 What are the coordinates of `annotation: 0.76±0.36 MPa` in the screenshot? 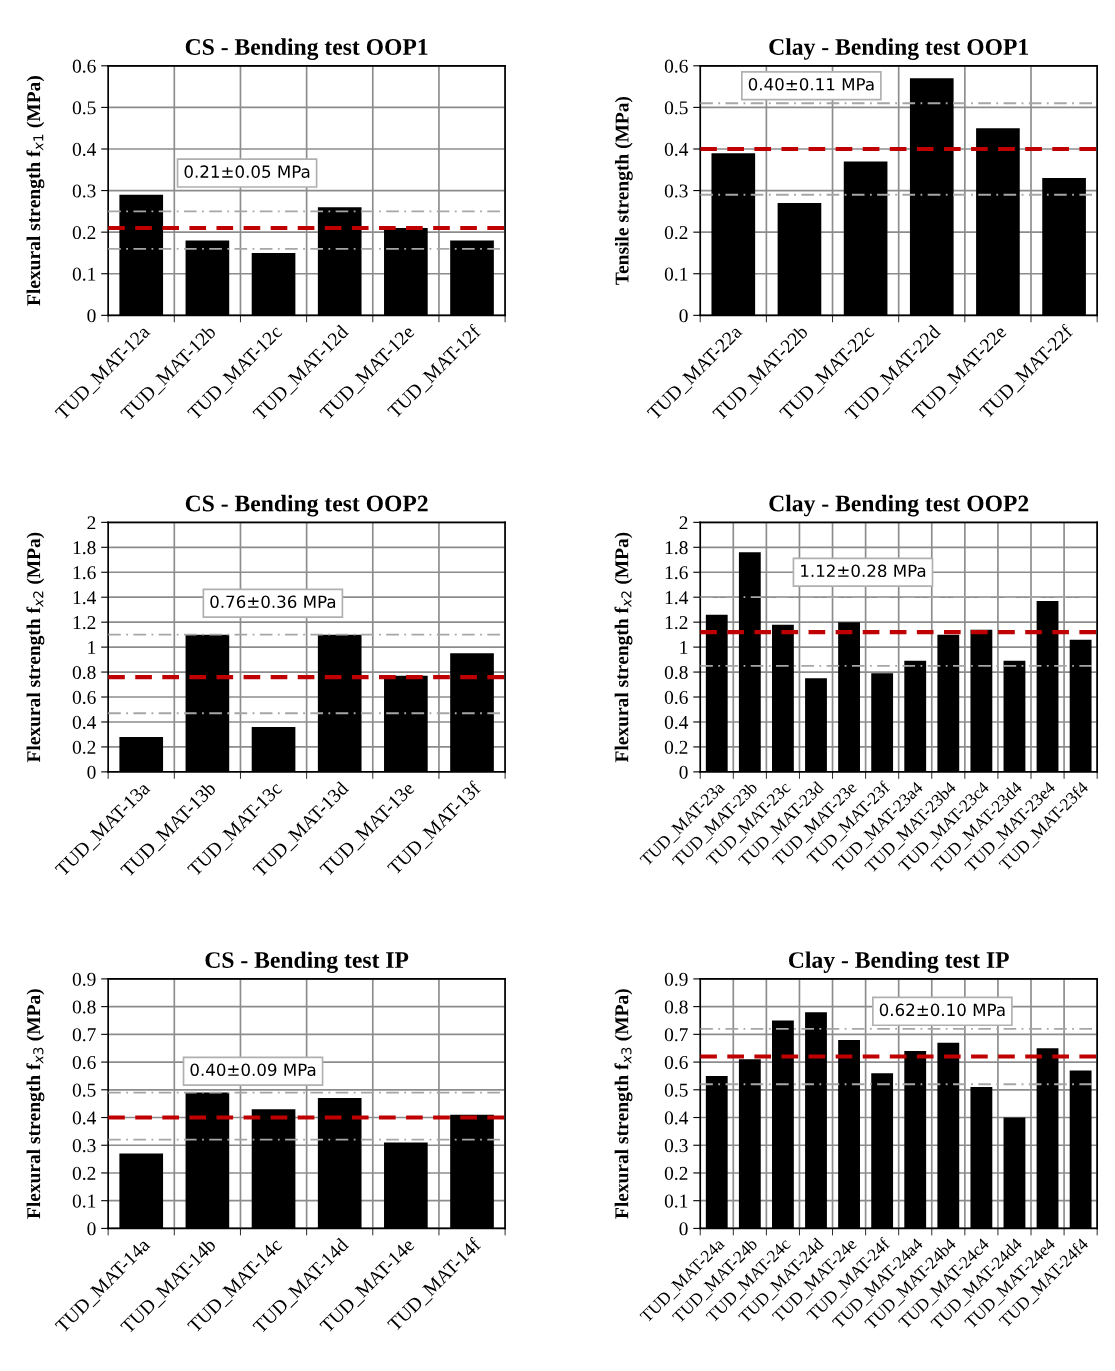 It's located at (273, 602).